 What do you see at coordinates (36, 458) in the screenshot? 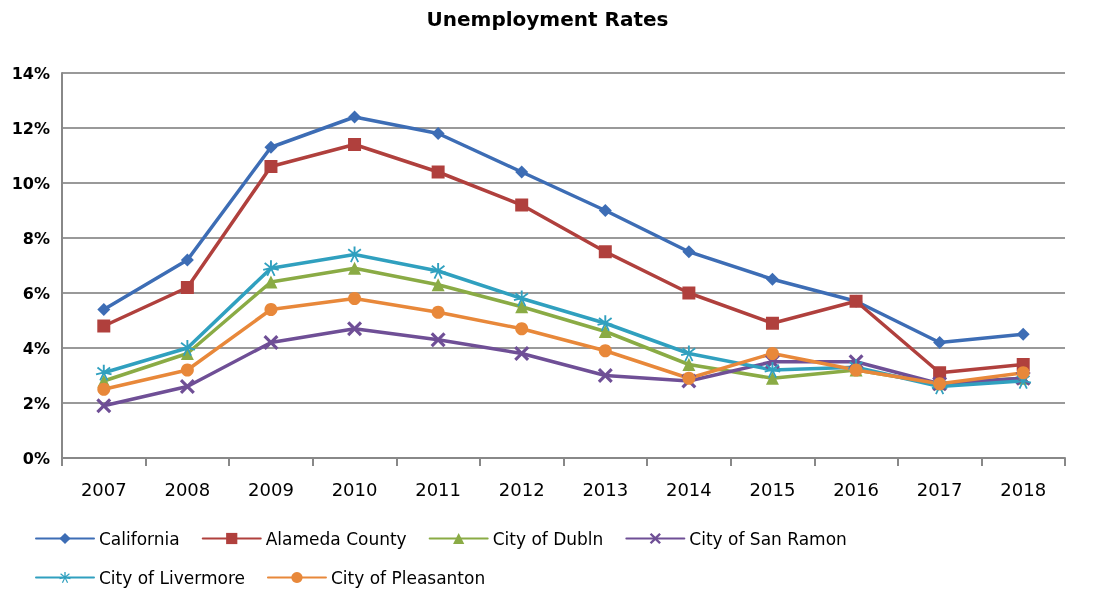
I see `y-tick-label: 0%` at bounding box center [36, 458].